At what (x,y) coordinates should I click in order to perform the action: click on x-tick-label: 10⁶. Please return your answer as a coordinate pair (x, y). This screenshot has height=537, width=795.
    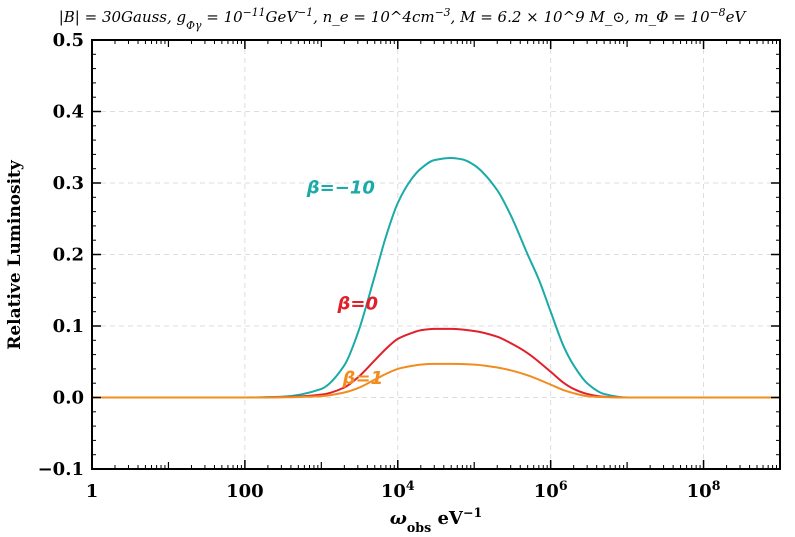
    Looking at the image, I should click on (551, 490).